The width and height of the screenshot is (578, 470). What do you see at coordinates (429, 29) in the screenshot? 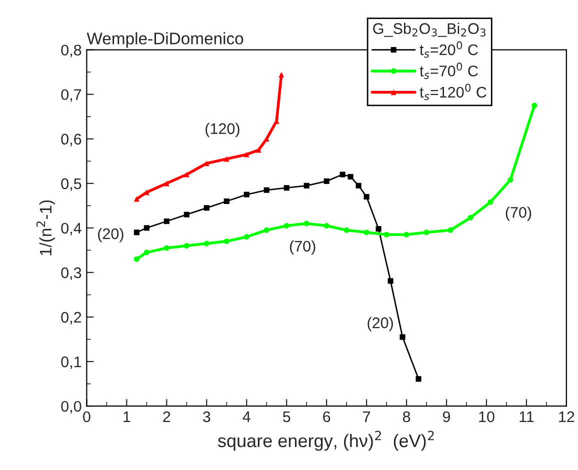
I see `legend-title: G_Sb$_{2}$O$_{3}$_Bi$_{2}$O$_{3}$` at bounding box center [429, 29].